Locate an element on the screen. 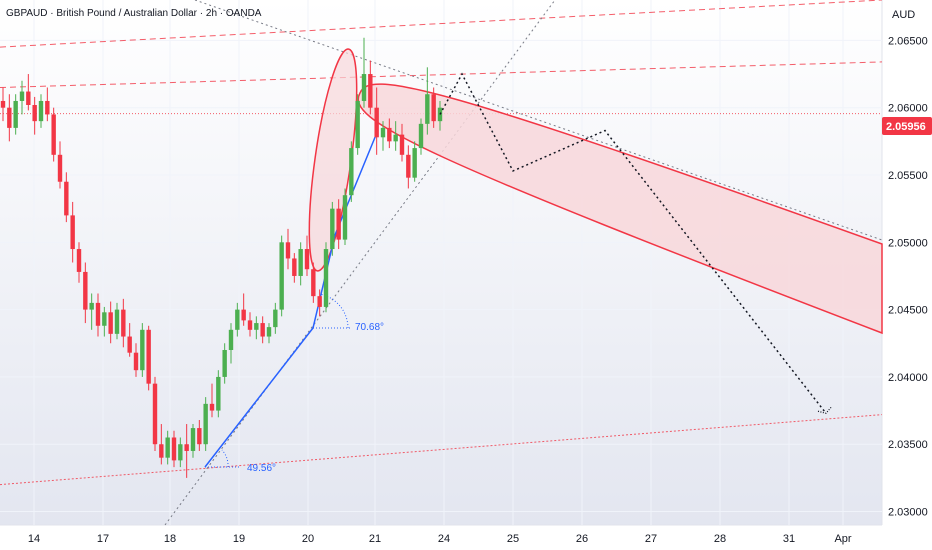 Image resolution: width=932 pixels, height=550 pixels. x-tick-label: 20 is located at coordinates (308, 539).